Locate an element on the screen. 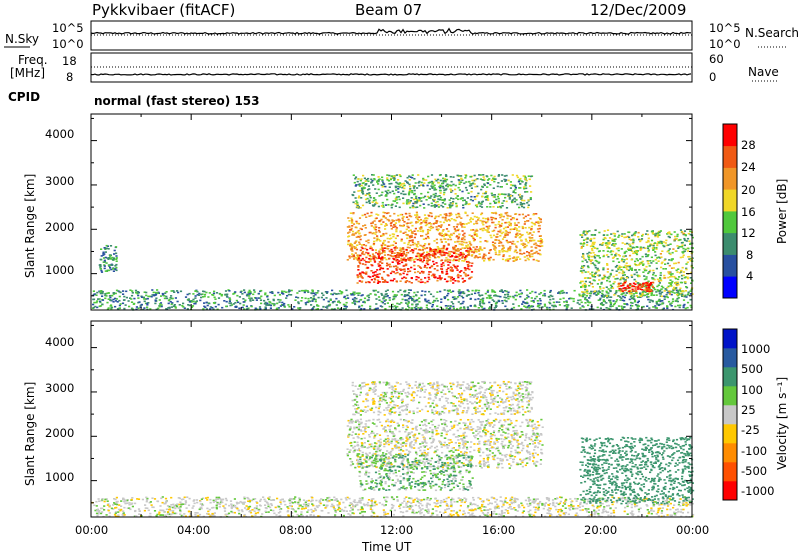 This screenshot has width=800, height=554. nave-tick-bottom: 0 is located at coordinates (713, 77).